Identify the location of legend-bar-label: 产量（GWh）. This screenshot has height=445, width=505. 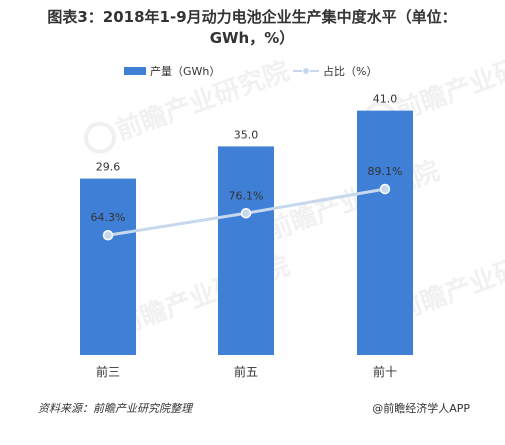
(185, 71).